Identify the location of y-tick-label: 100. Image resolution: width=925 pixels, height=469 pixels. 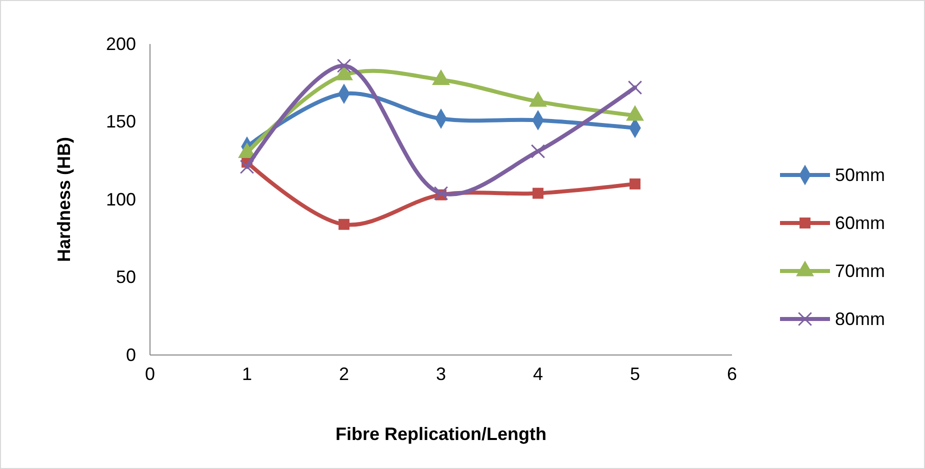
(121, 199).